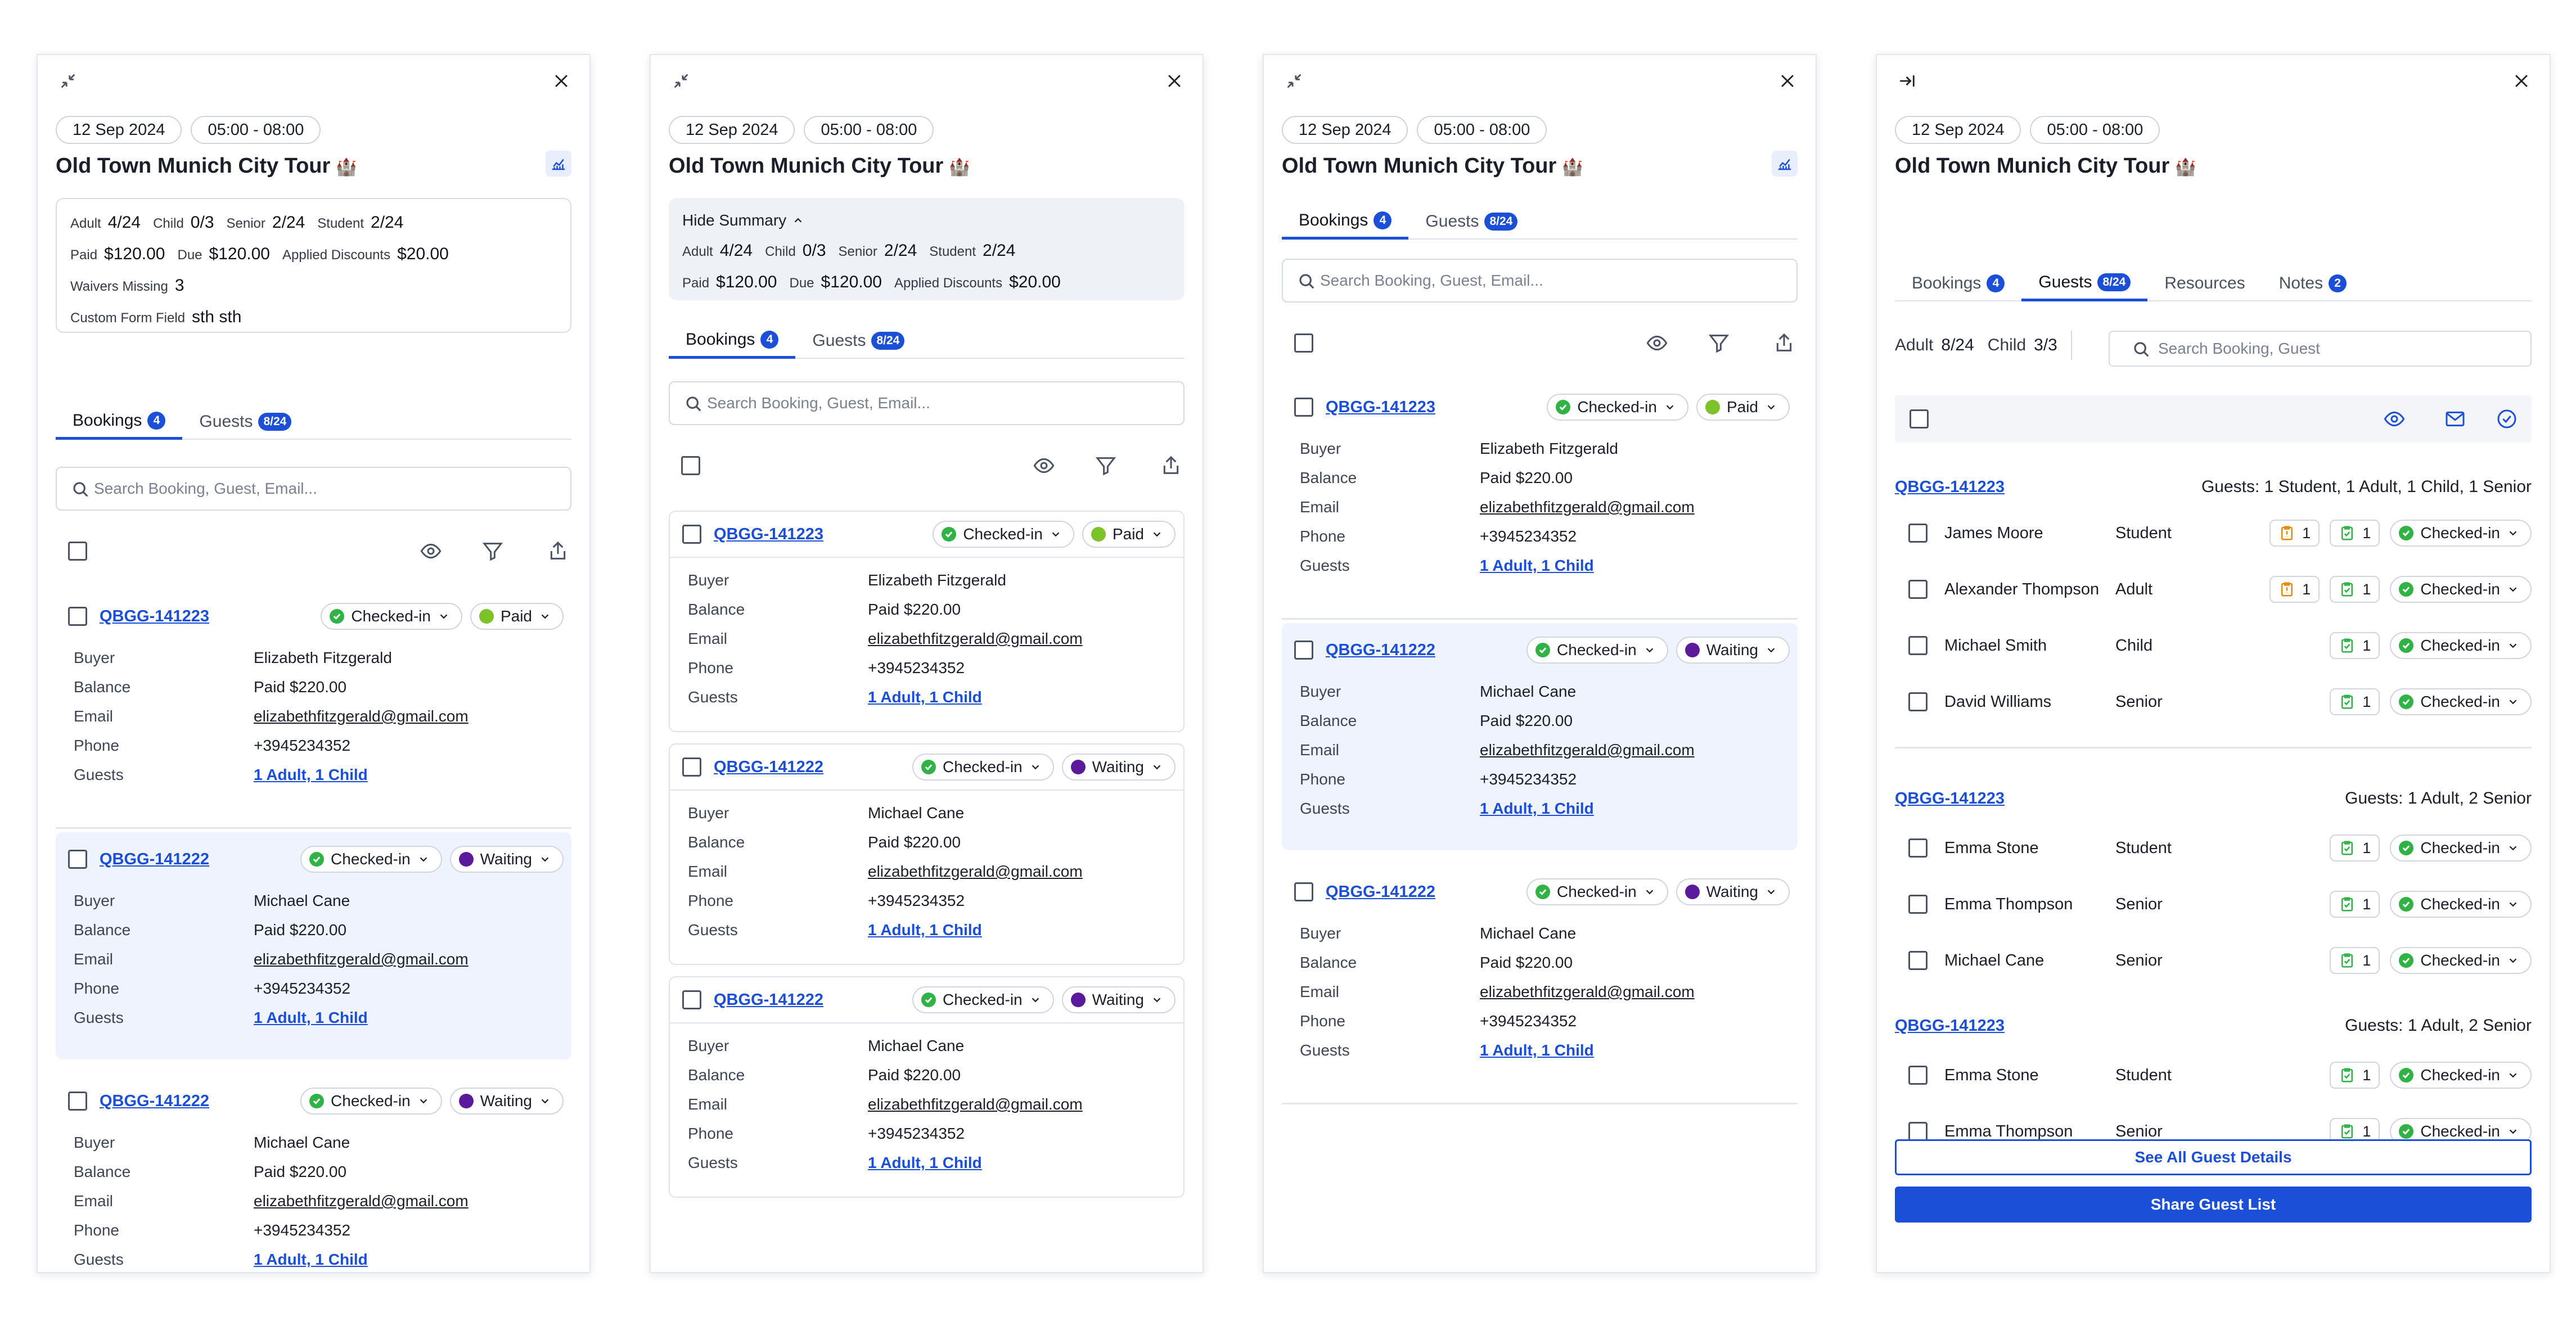  I want to click on tab-resources: Resources, so click(2204, 283).